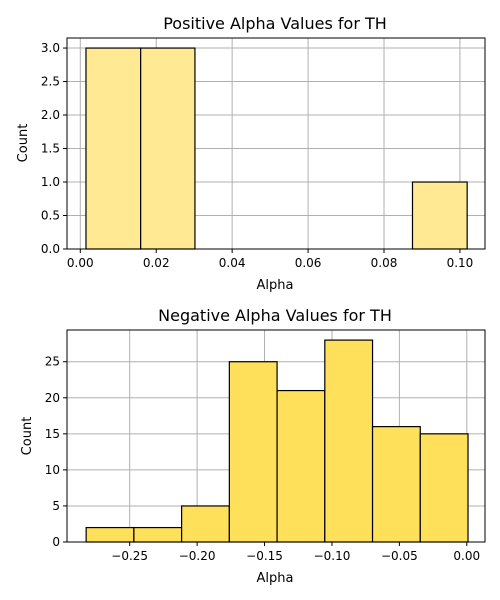  What do you see at coordinates (50, 115) in the screenshot?
I see `y-tick-label: 2.0` at bounding box center [50, 115].